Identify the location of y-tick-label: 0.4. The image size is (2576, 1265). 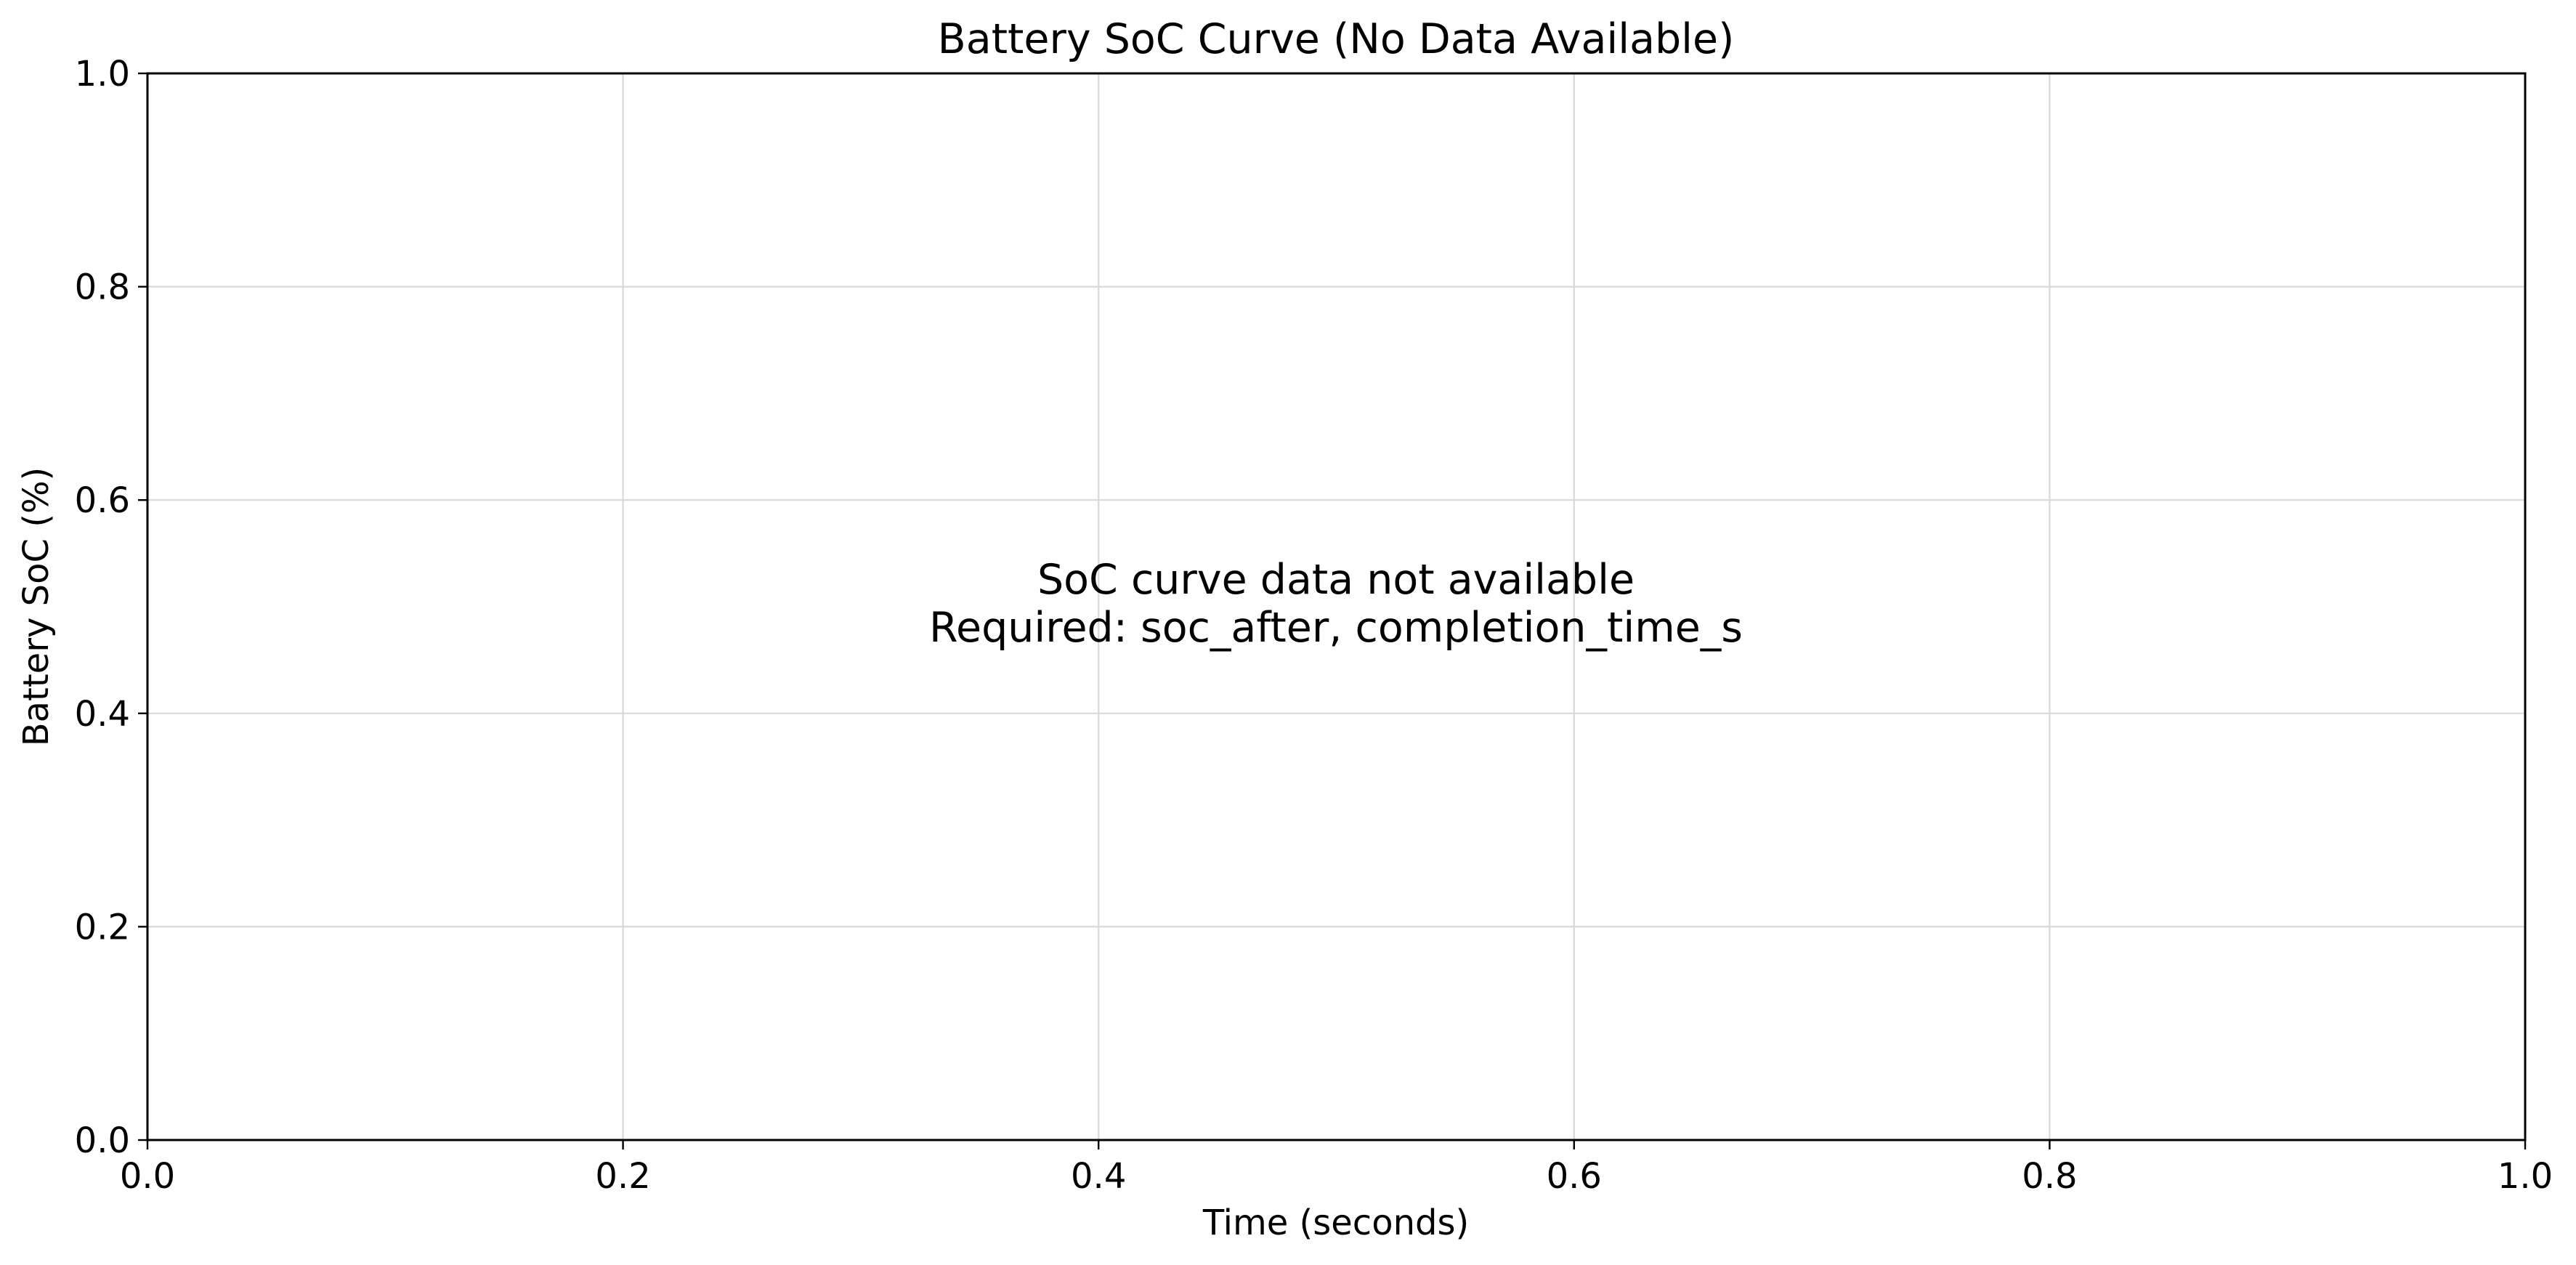
(102, 714).